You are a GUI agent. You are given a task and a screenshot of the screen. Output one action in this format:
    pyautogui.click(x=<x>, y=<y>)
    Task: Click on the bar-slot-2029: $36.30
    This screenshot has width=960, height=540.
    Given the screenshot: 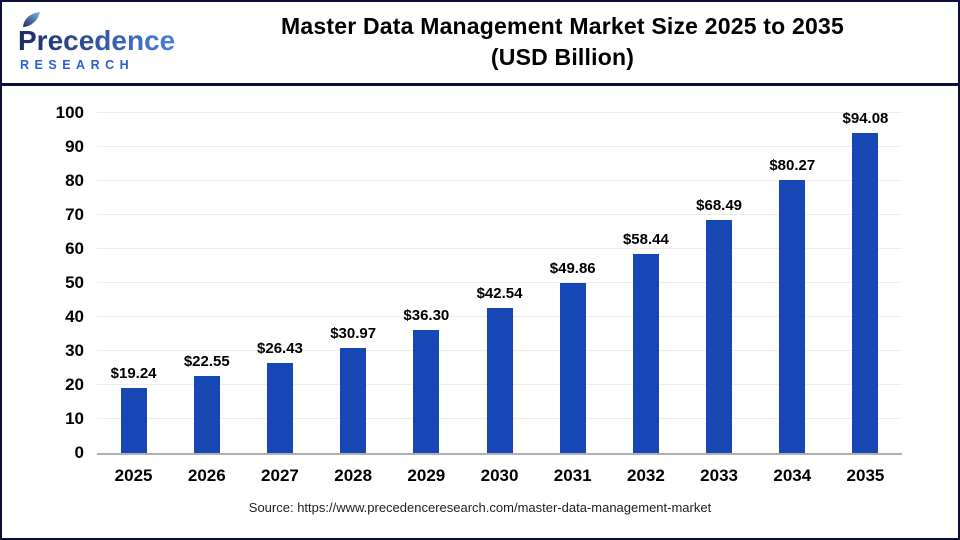 What is the action you would take?
    pyautogui.click(x=426, y=283)
    